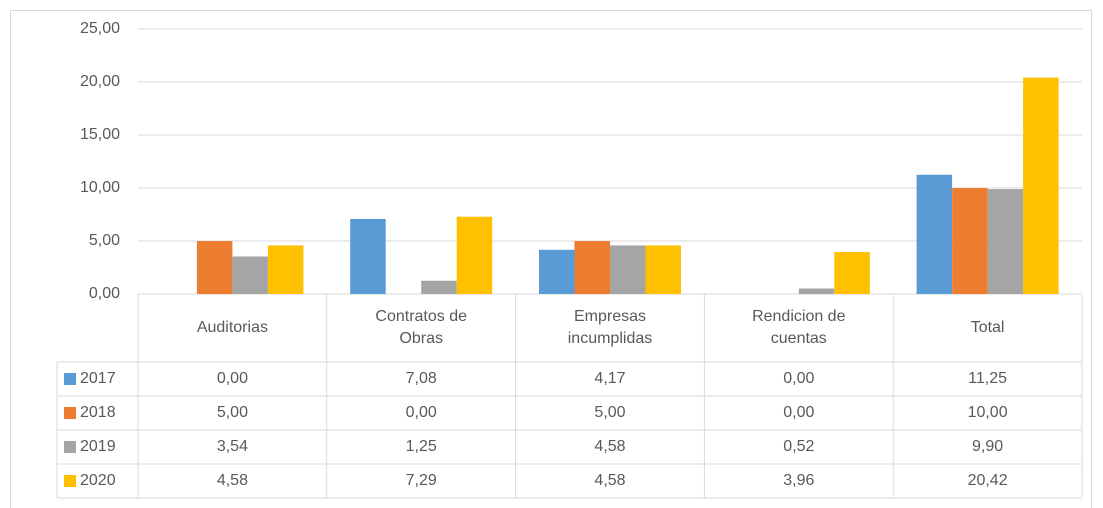  I want to click on x-tick-label: Empresas incumplidas, so click(610, 327).